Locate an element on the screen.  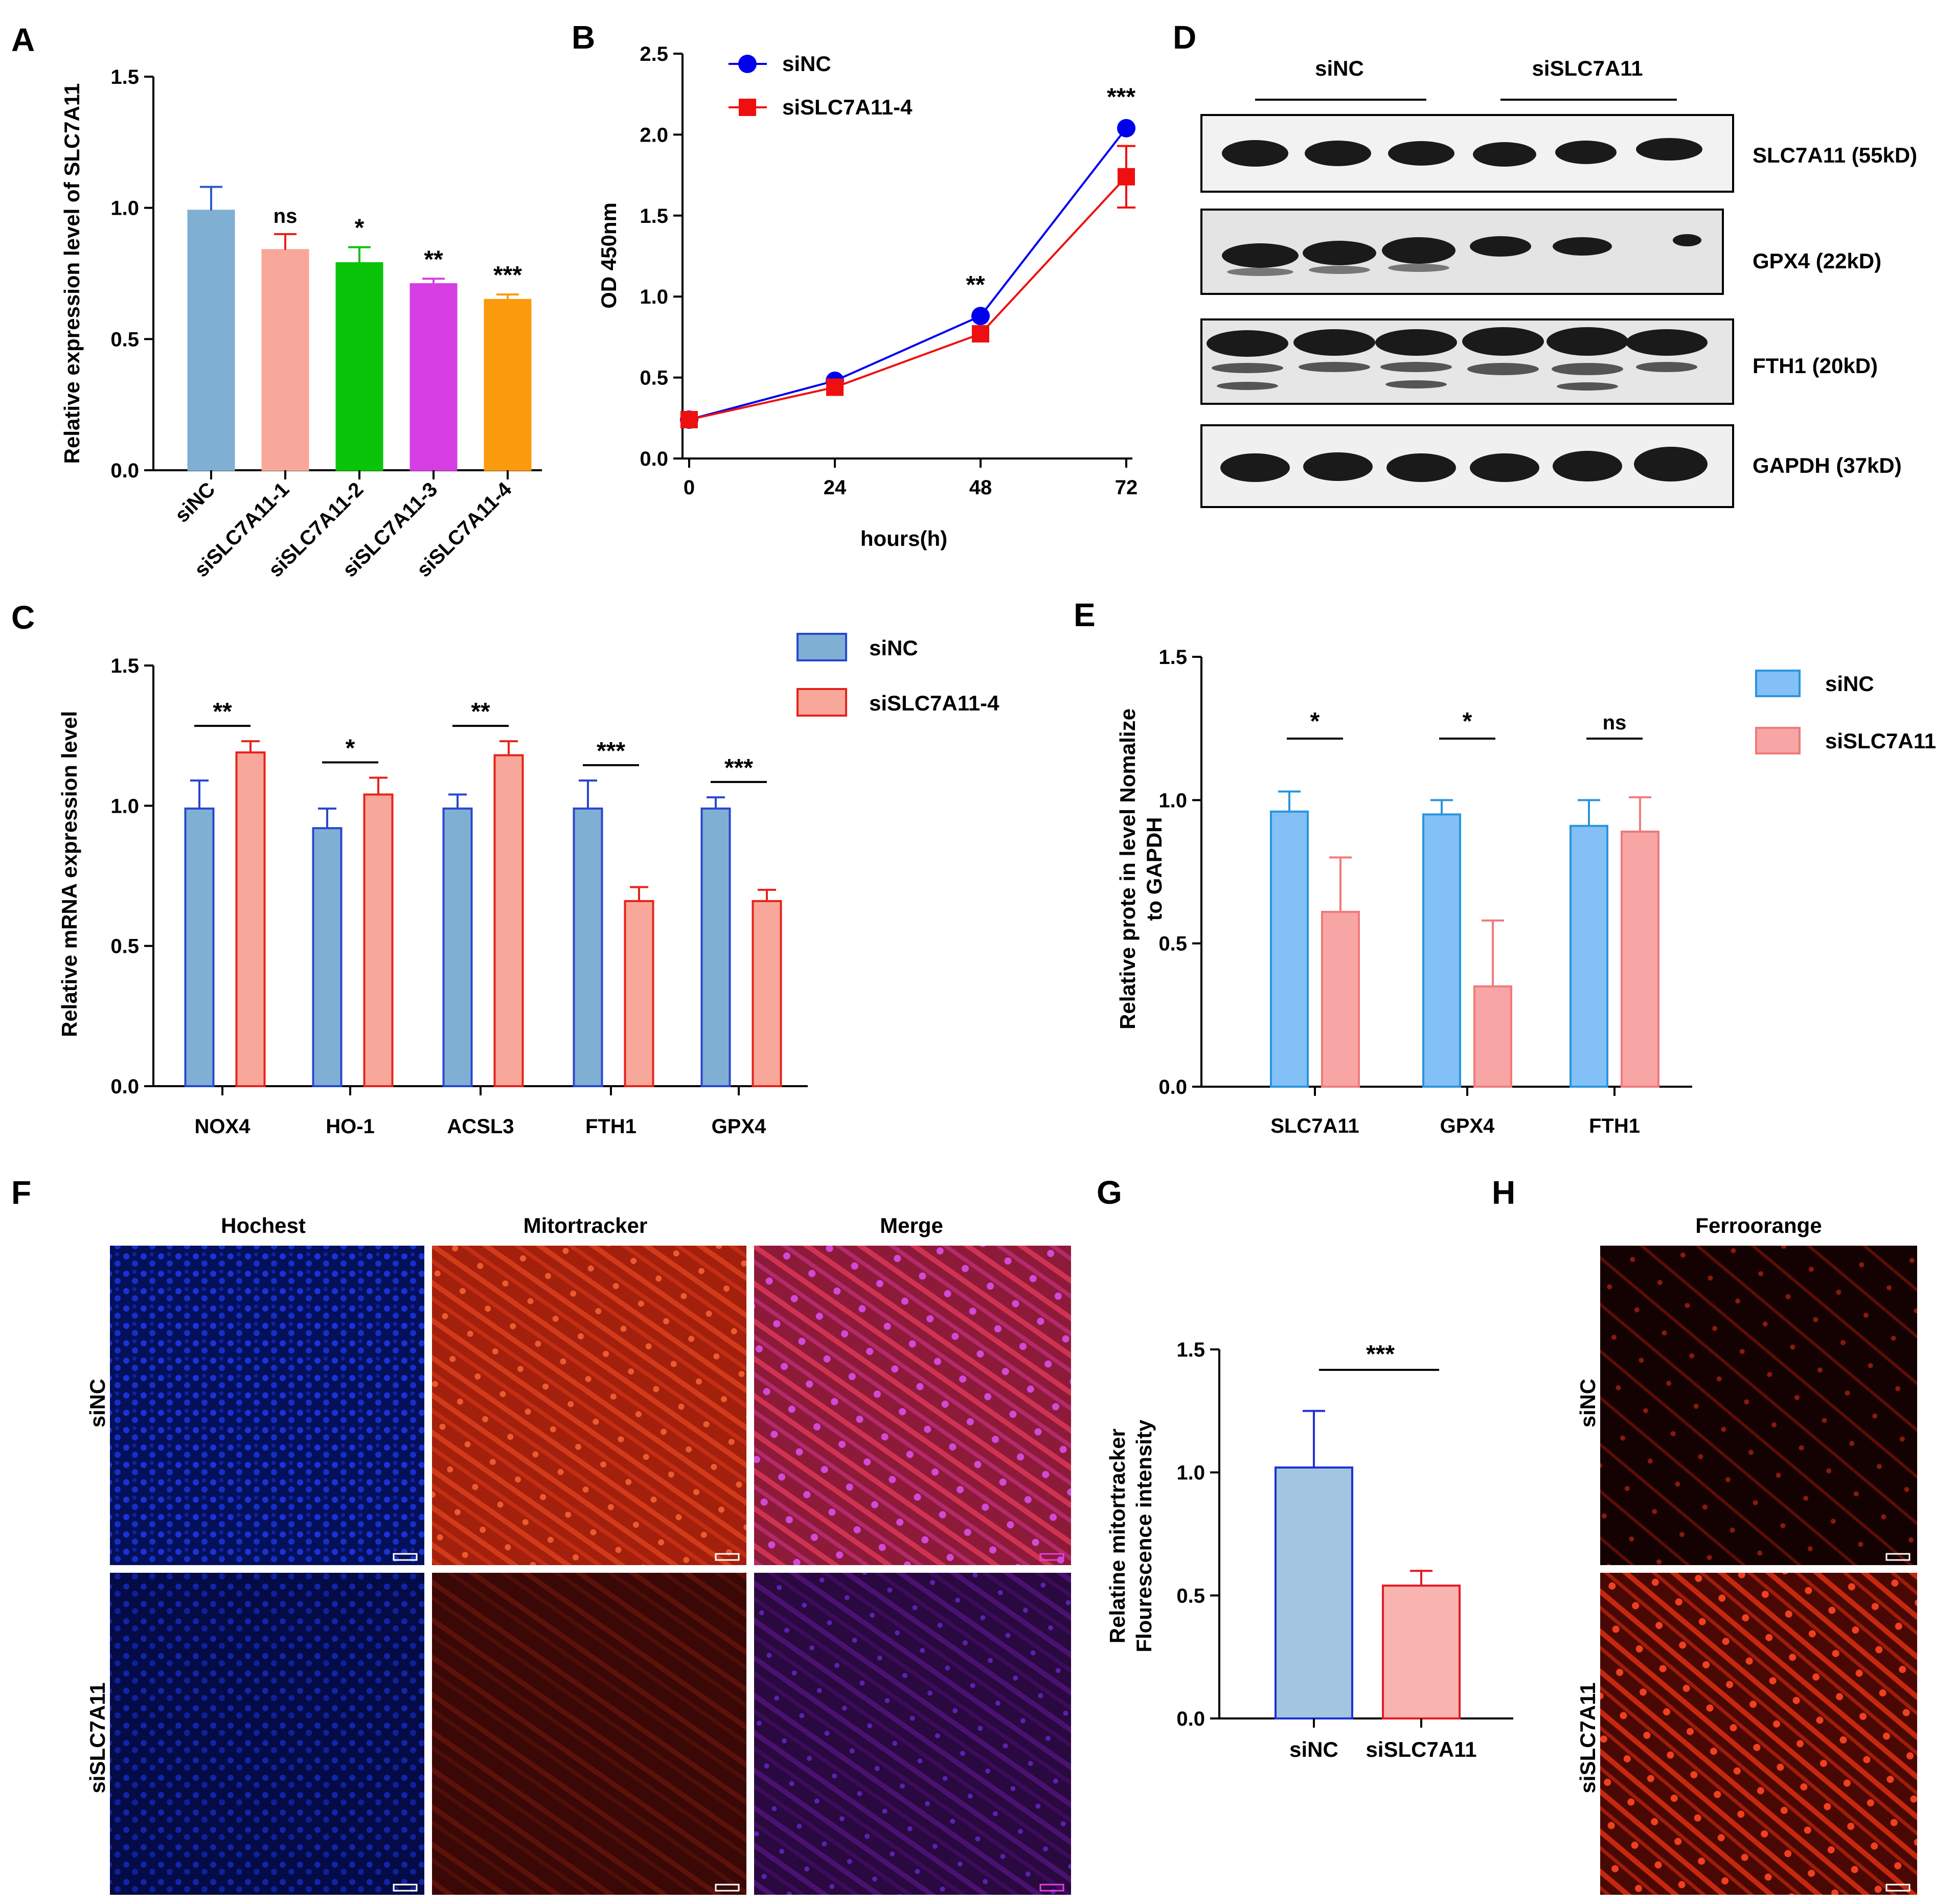
y-axis-label: Relative mRNA expression level is located at coordinates (69, 874).